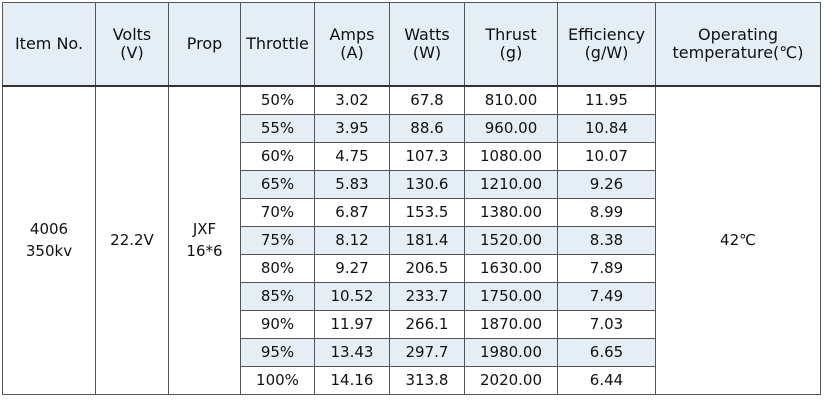  Describe the element at coordinates (427, 380) in the screenshot. I see `watts-cell: 313.8` at that location.